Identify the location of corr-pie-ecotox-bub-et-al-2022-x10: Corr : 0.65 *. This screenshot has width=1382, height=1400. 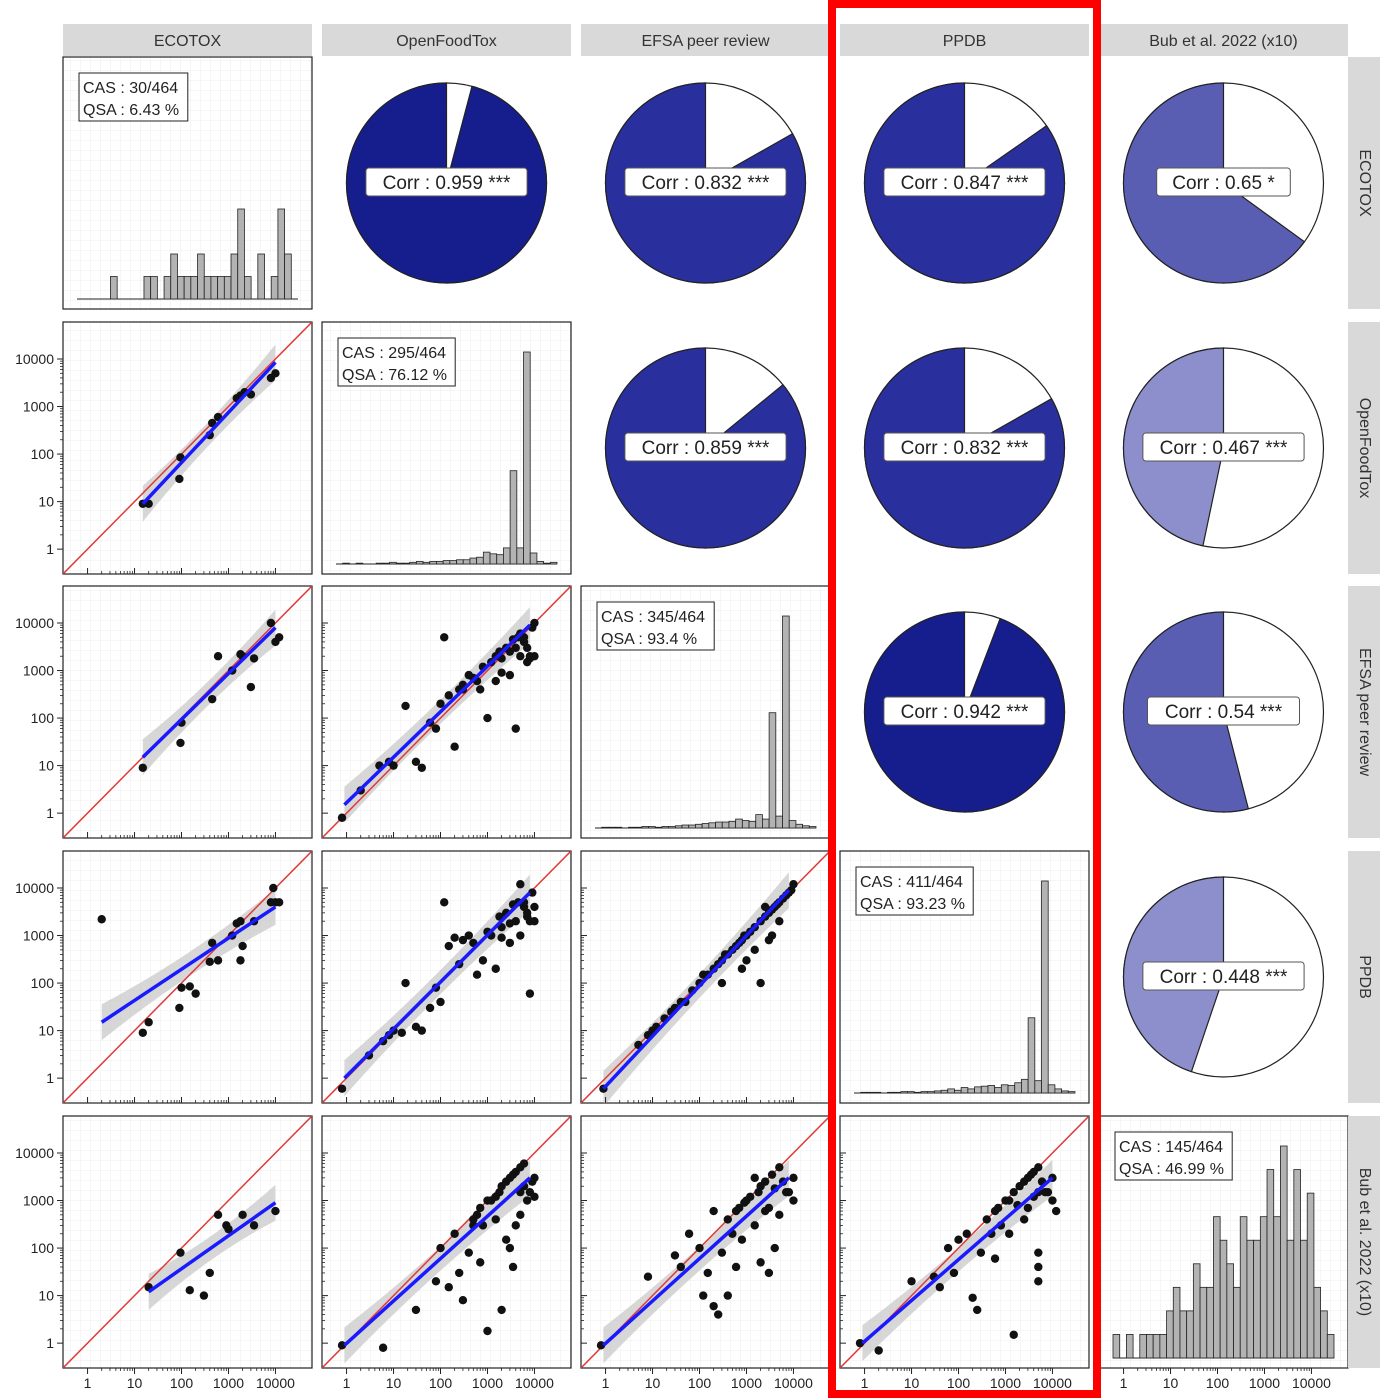
(1223, 183).